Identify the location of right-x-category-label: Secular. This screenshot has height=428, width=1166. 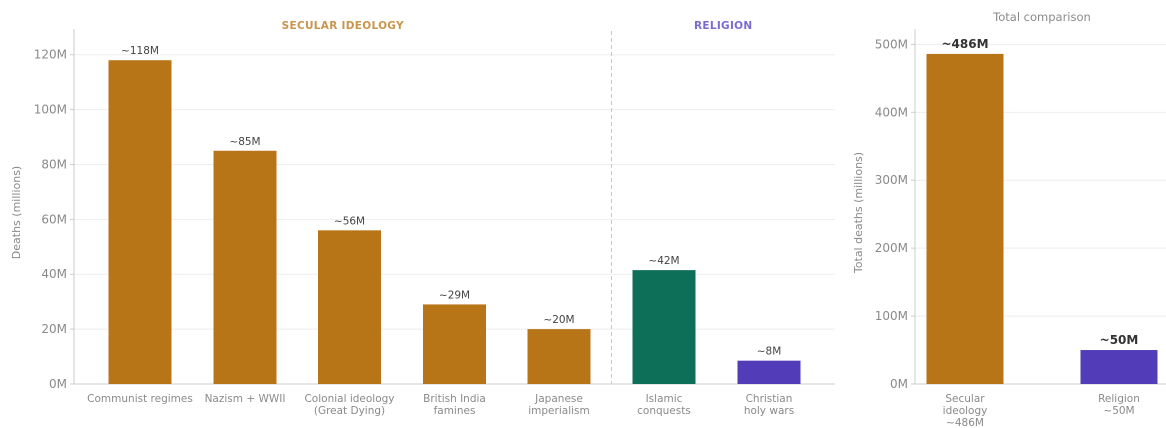
(965, 399).